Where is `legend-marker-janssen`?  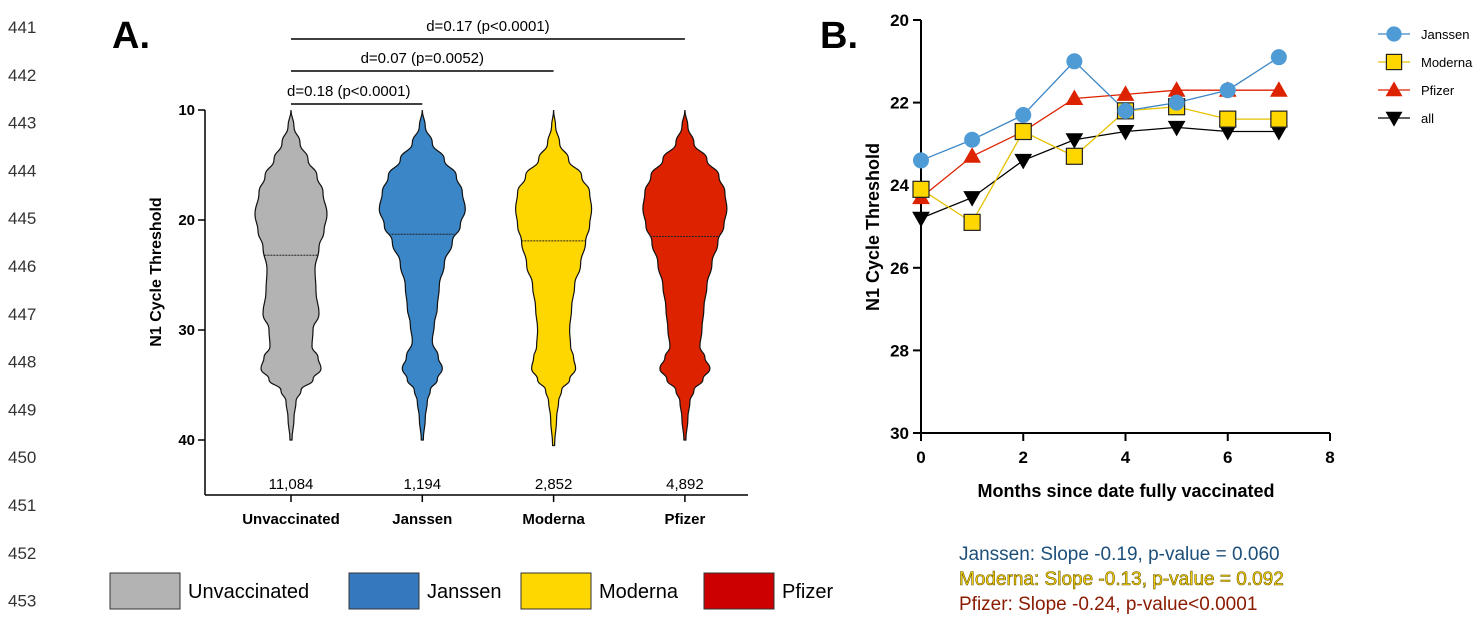 legend-marker-janssen is located at coordinates (1394, 34).